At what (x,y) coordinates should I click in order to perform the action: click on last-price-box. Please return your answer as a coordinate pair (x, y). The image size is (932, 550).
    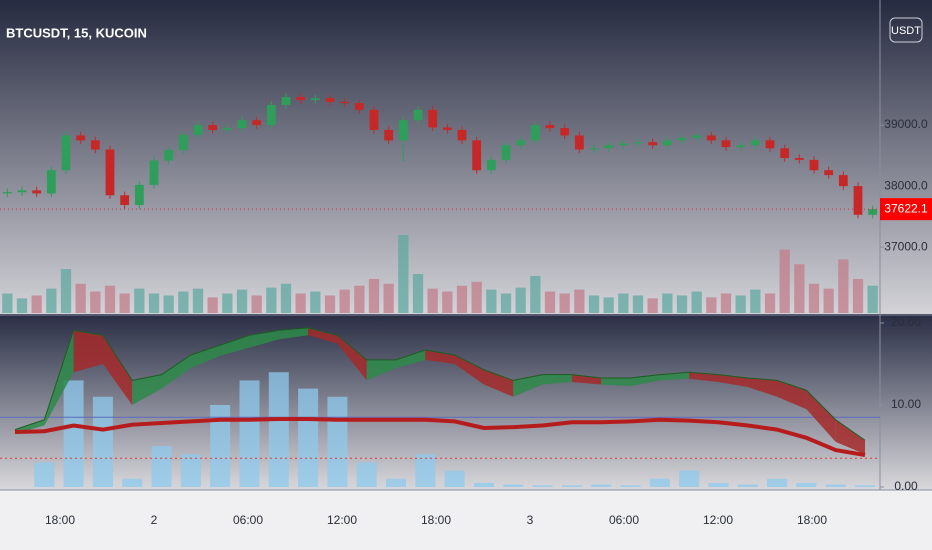
    Looking at the image, I should click on (906, 209).